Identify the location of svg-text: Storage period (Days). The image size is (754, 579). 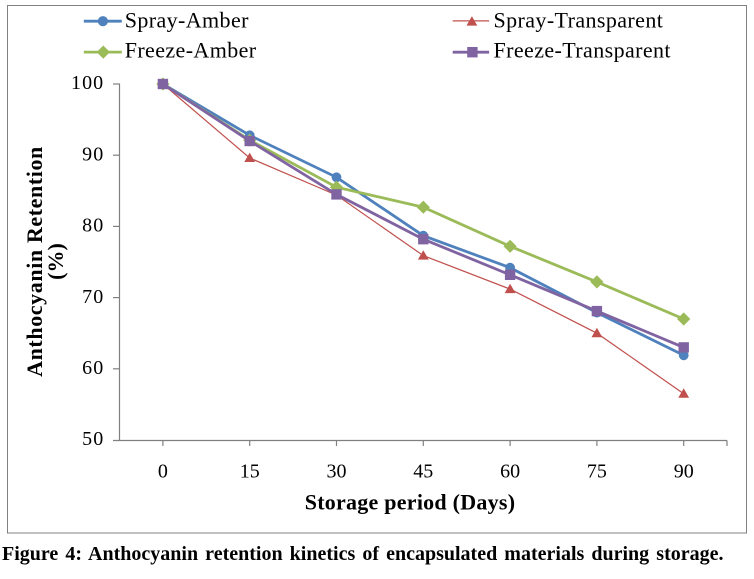
(410, 502).